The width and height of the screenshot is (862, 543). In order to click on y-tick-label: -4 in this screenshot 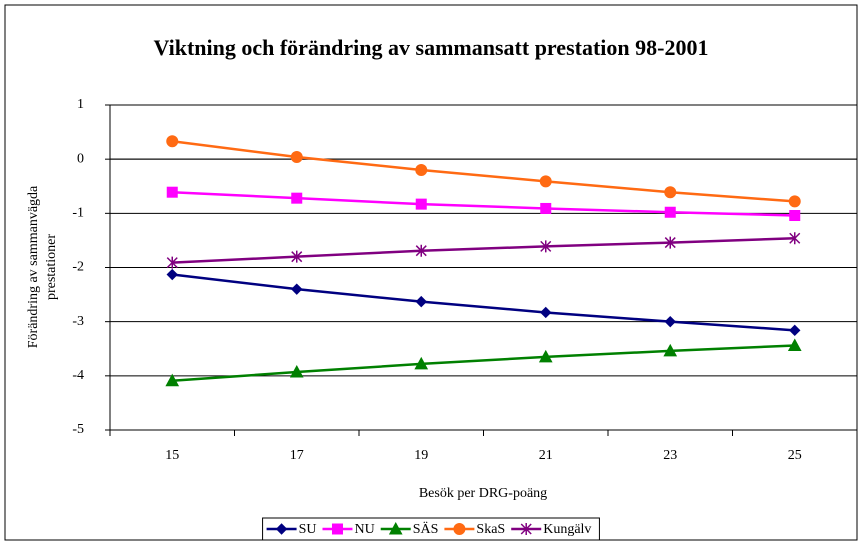, I will do `click(78, 375)`.